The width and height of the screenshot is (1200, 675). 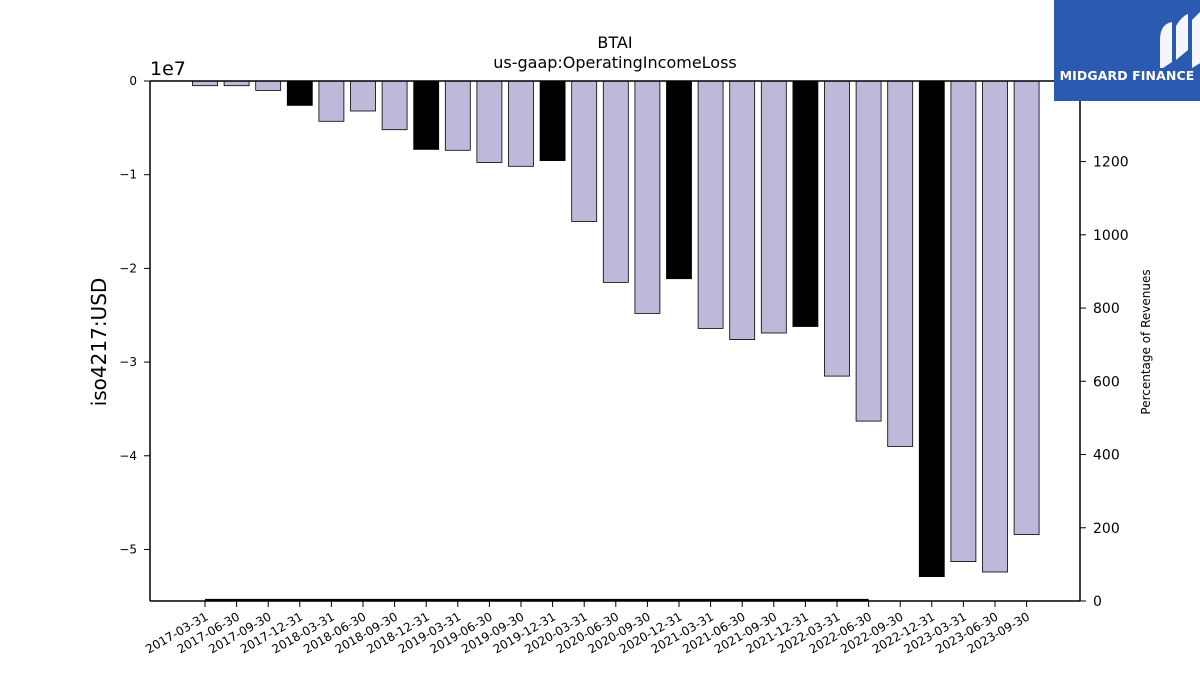 What do you see at coordinates (99, 342) in the screenshot?
I see `y-axis-label: iso4217:USD` at bounding box center [99, 342].